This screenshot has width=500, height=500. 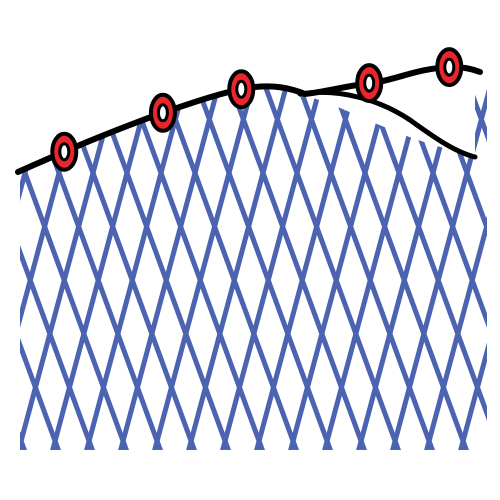 I want to click on lower-rope, so click(x=387, y=124).